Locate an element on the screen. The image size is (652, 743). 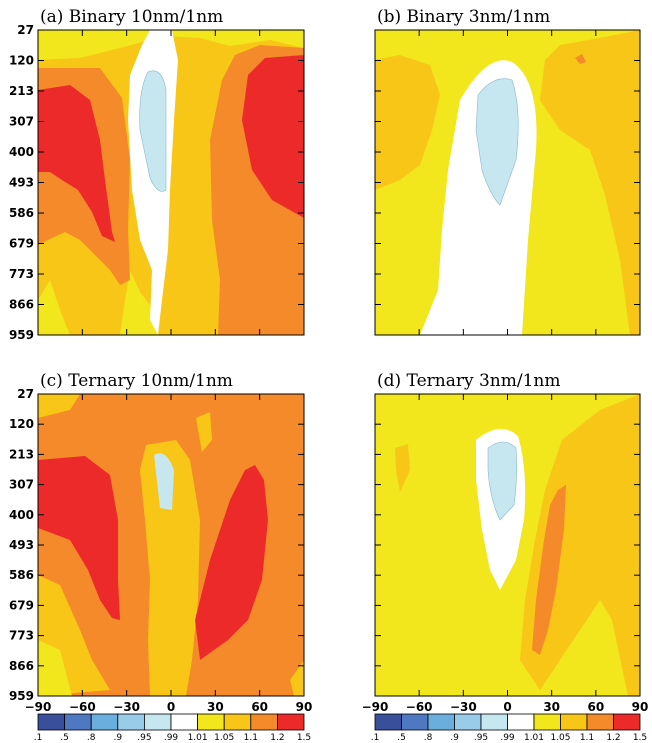
panel-b-title: (b) Binary 3nm/1nm is located at coordinates (463, 17).